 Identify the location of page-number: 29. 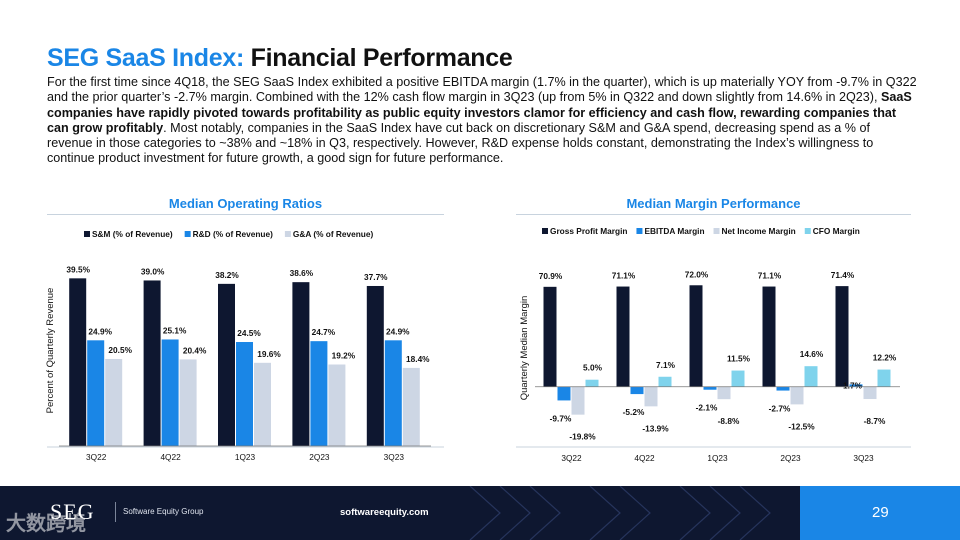
(880, 512).